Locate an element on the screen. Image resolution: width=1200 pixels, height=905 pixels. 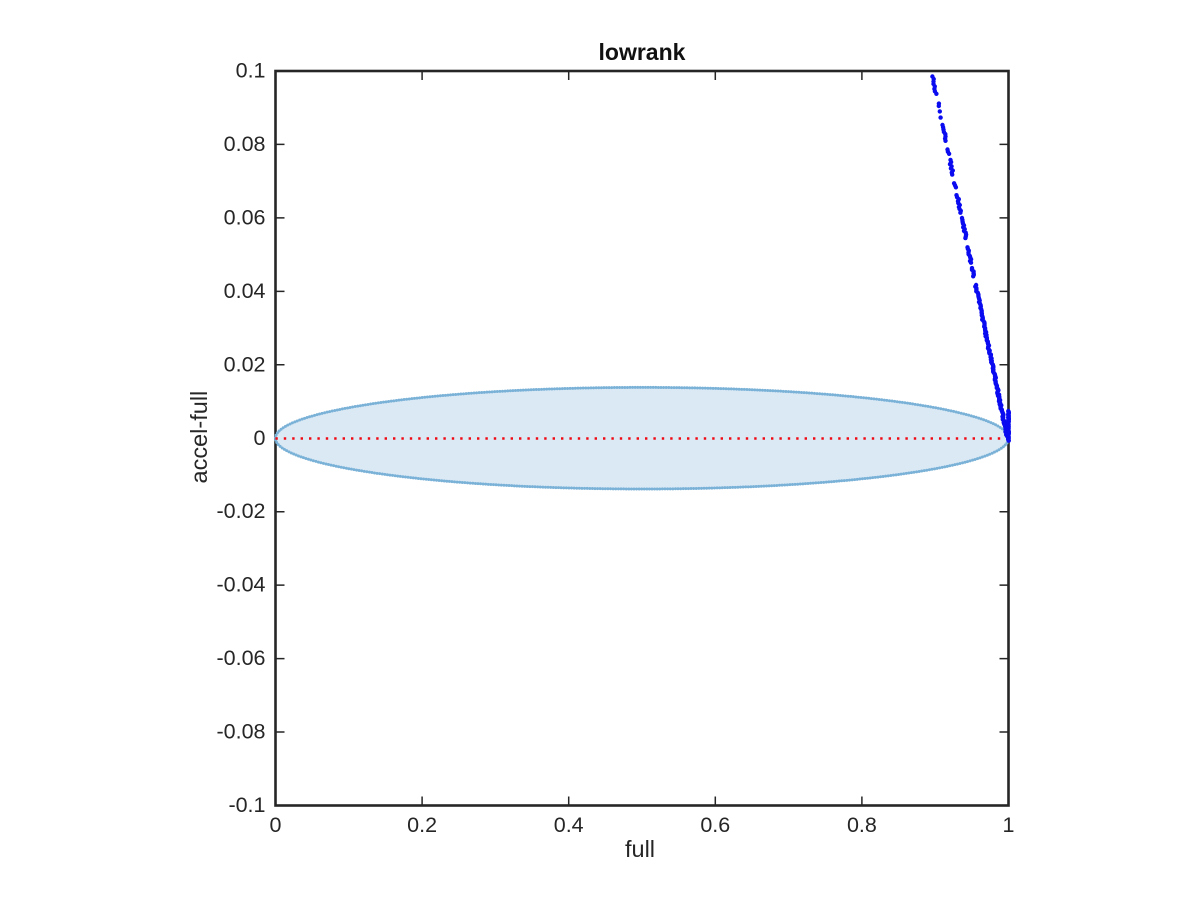
svg-text: lowrank is located at coordinates (642, 52).